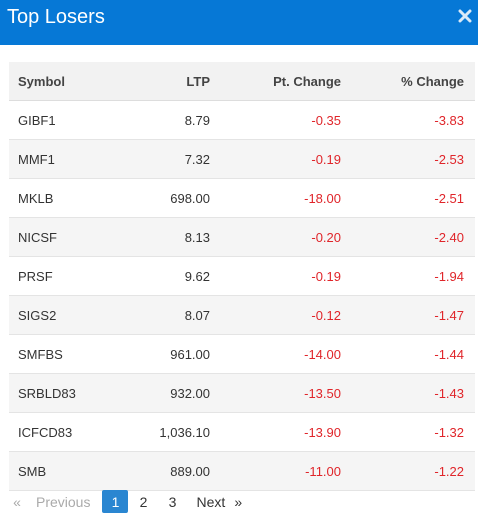  Describe the element at coordinates (449, 393) in the screenshot. I see `pct-change-cell: -1.43` at that location.